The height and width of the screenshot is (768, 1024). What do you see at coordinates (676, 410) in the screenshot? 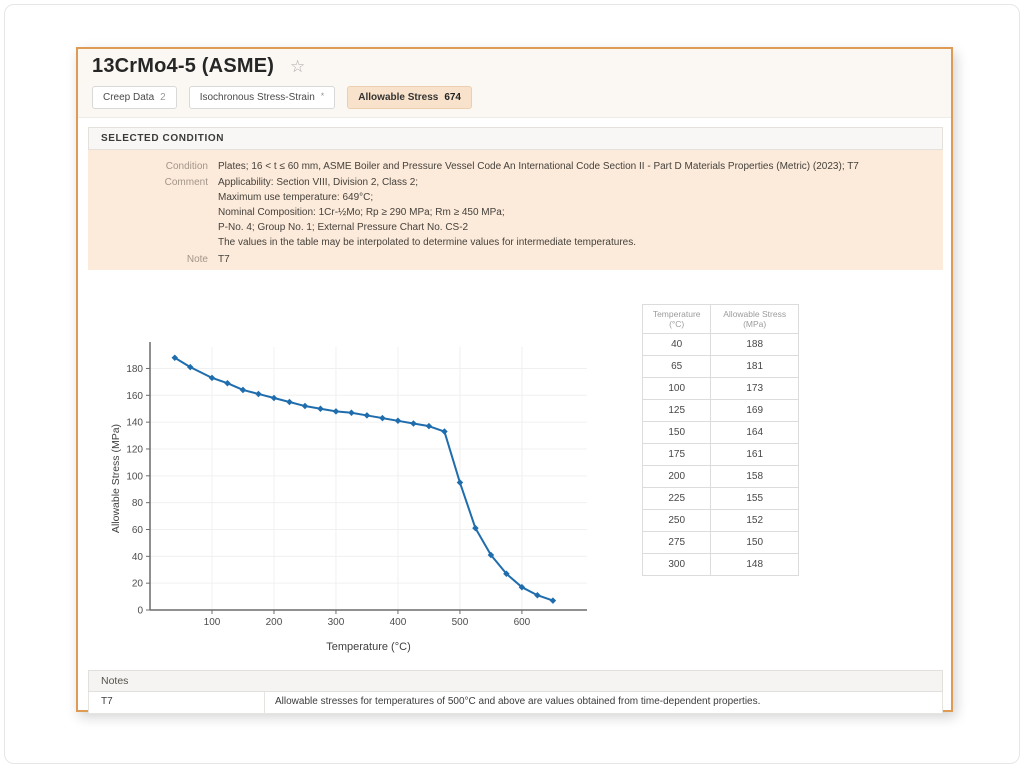
I see `table-cell: 125` at bounding box center [676, 410].